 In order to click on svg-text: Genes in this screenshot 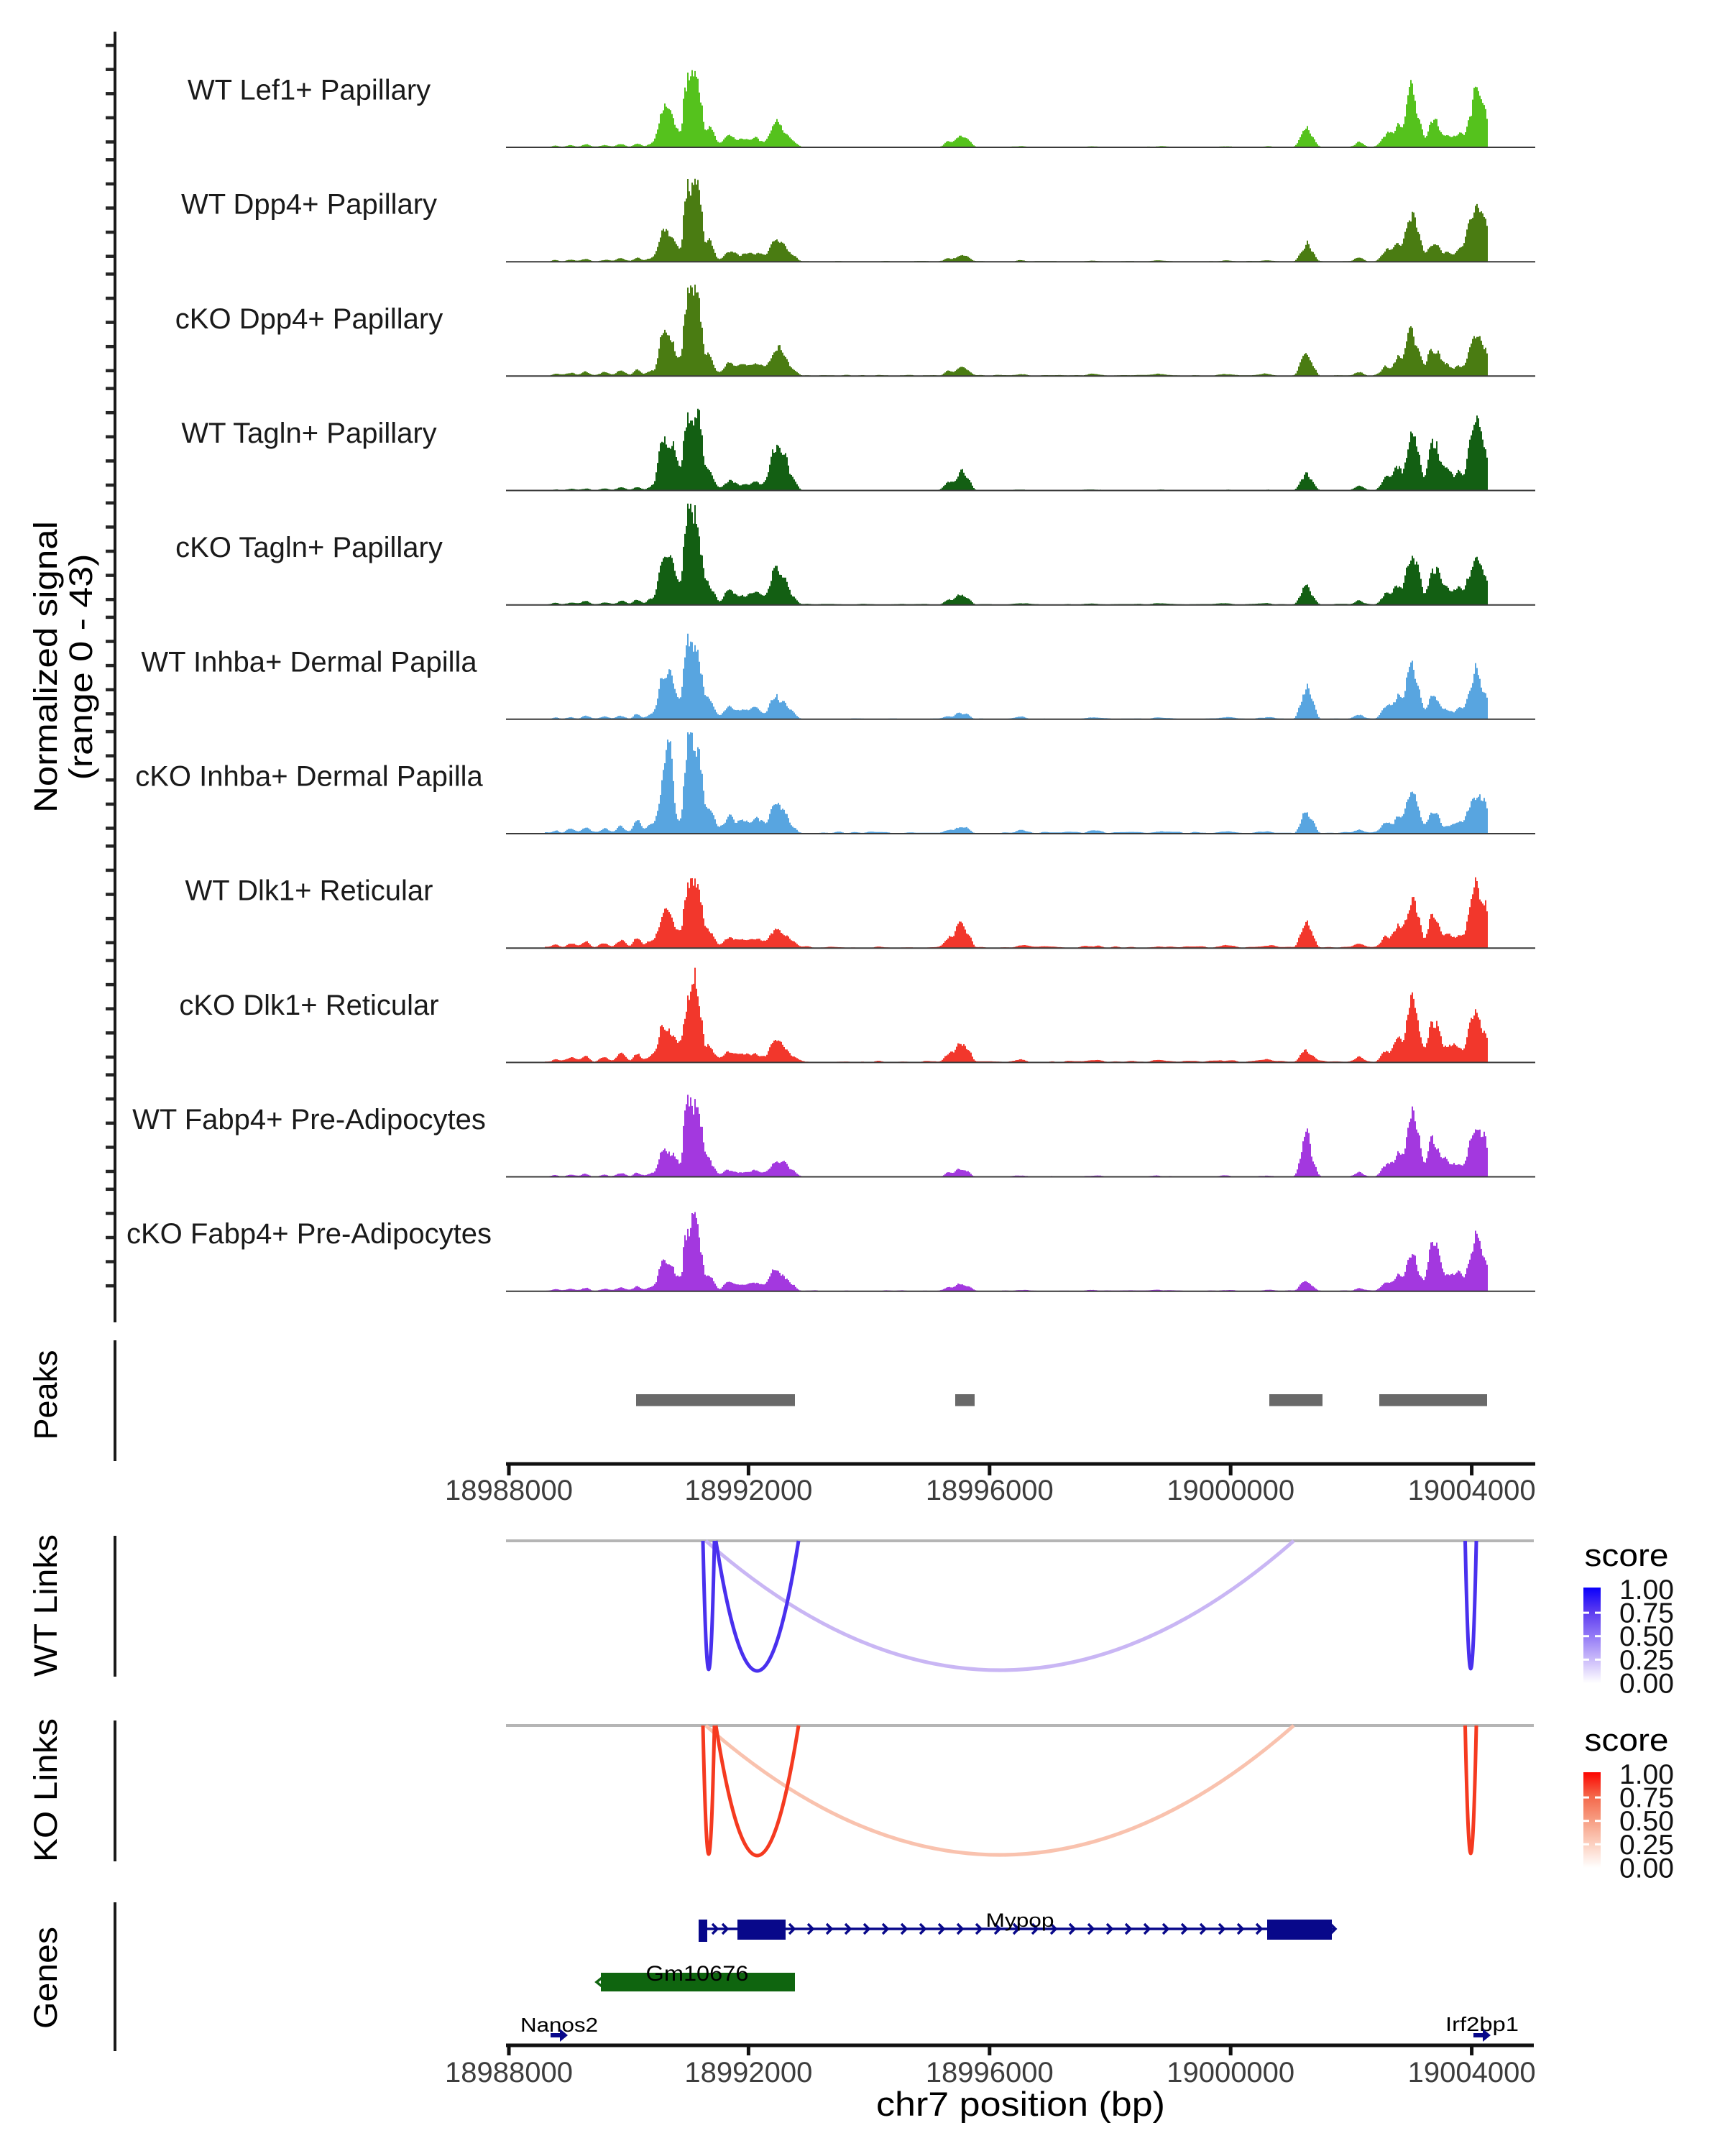, I will do `click(45, 1978)`.